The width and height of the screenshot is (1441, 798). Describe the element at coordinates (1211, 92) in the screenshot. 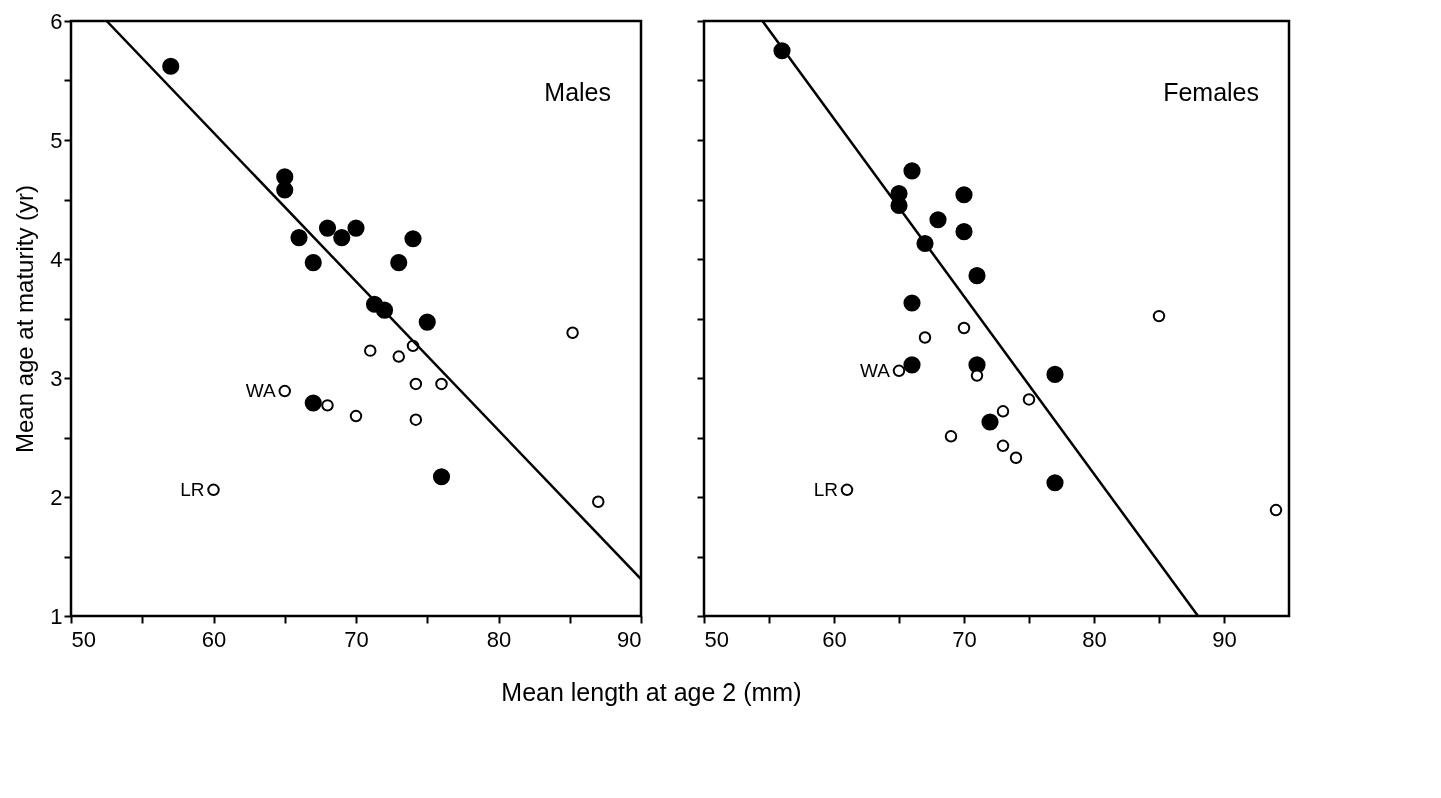

I see `text: Females` at that location.